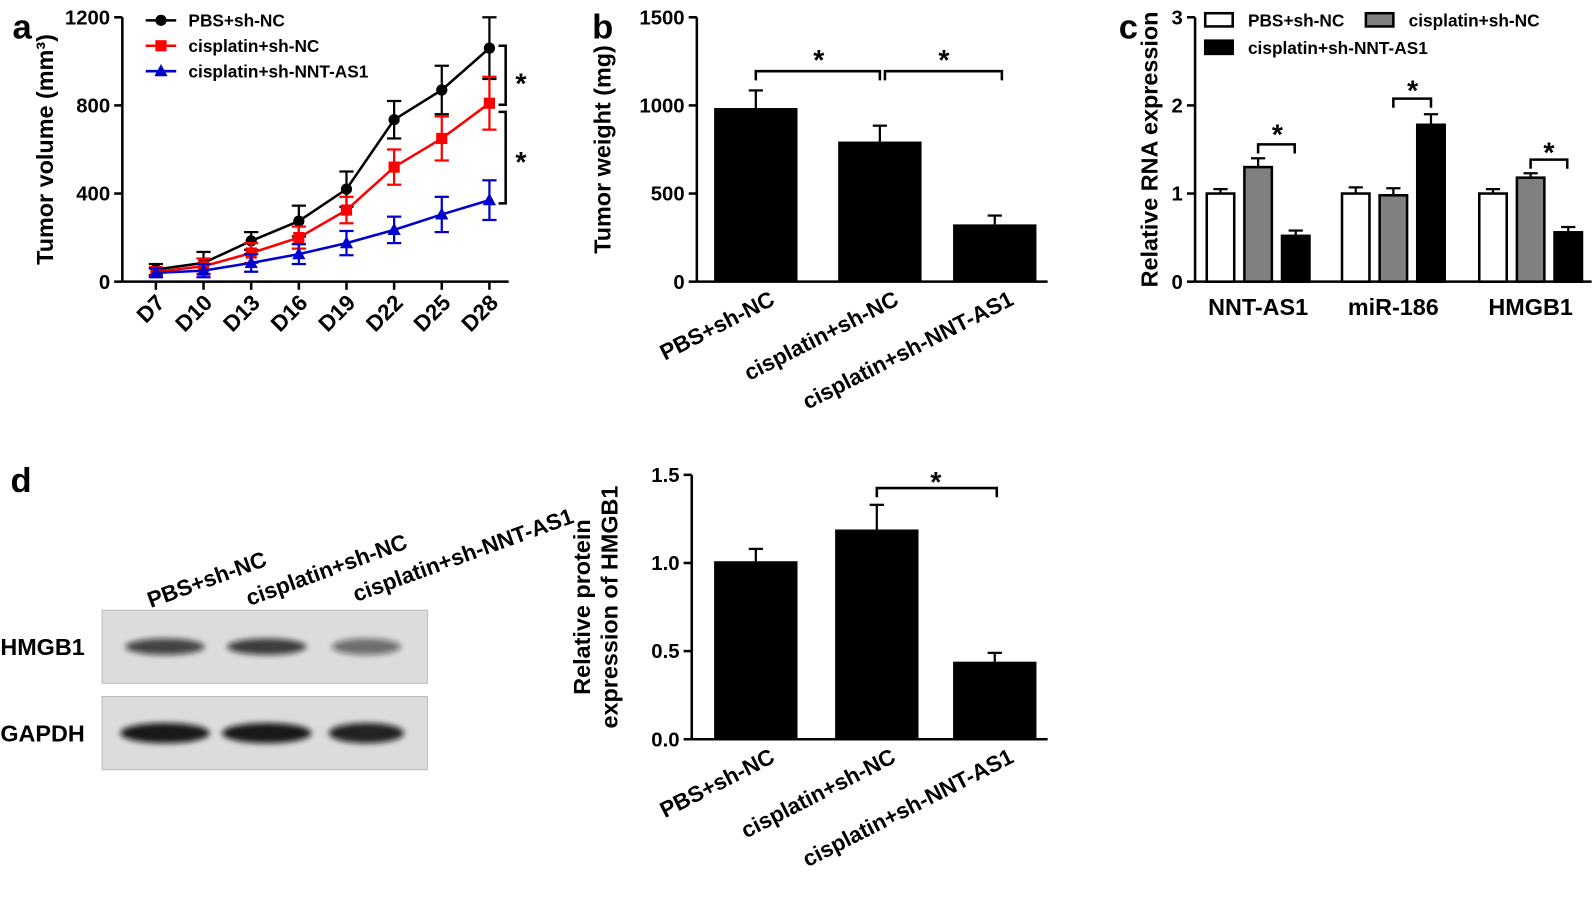 This screenshot has height=907, width=1595. I want to click on blot-row-label: GAPDH, so click(42, 733).